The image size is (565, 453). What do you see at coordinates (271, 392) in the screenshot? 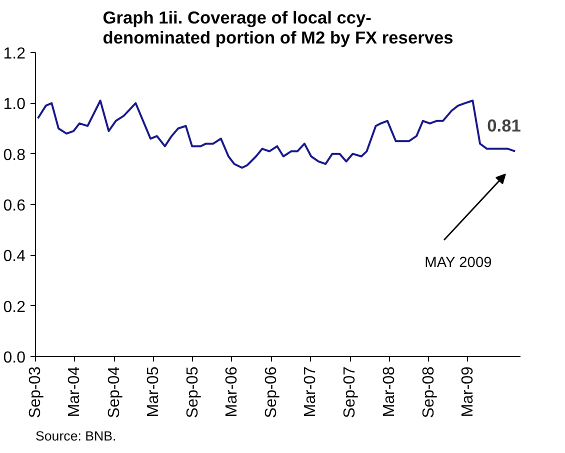
I see `x-tick-label: Sep-06` at bounding box center [271, 392].